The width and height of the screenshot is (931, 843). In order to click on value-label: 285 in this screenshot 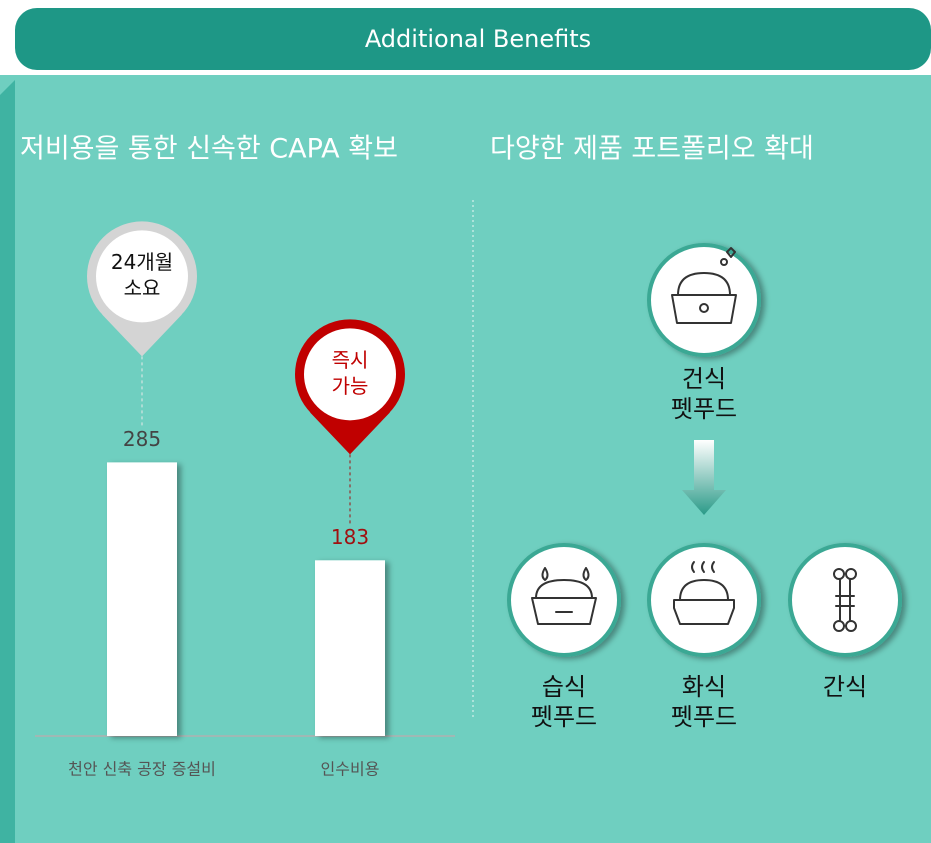, I will do `click(142, 439)`.